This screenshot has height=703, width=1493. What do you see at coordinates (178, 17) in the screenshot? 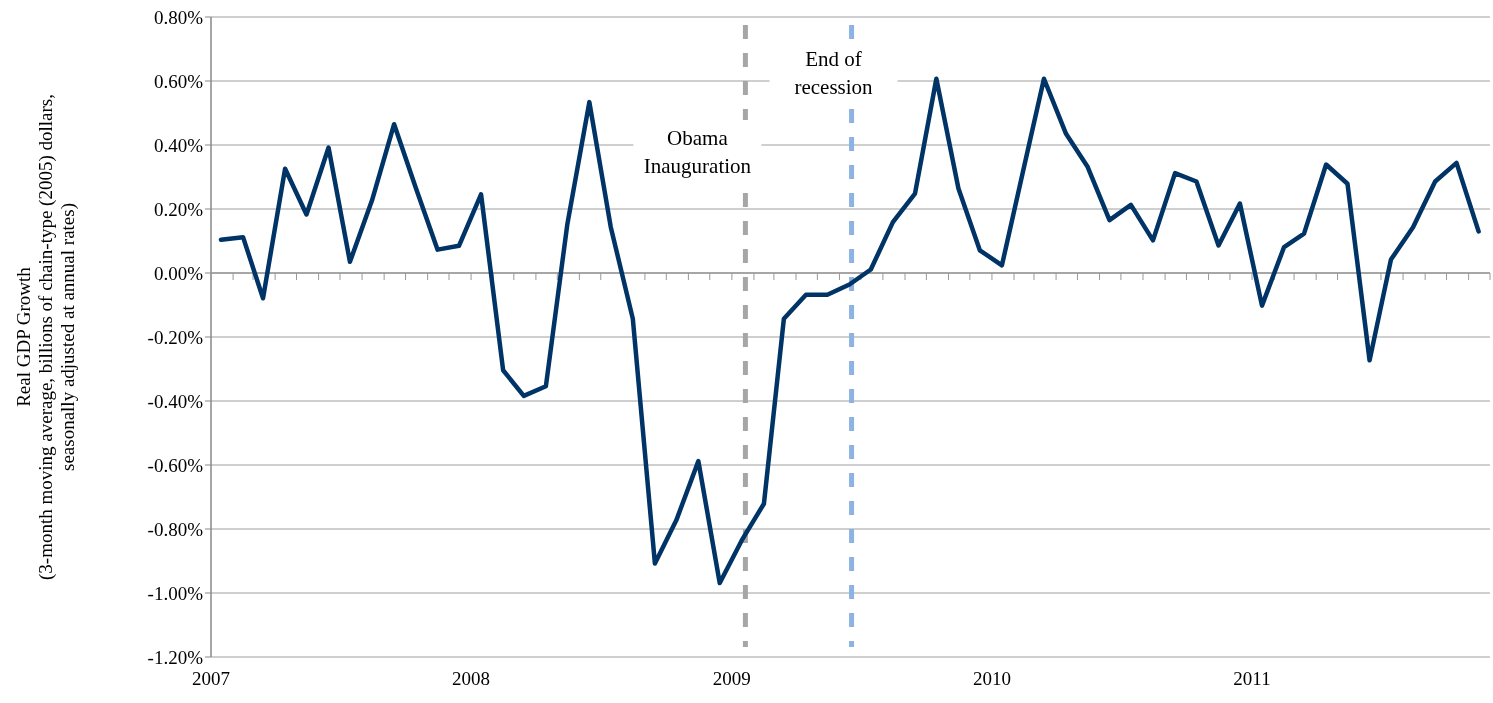
I see `y-tick-label: 0.80%` at bounding box center [178, 17].